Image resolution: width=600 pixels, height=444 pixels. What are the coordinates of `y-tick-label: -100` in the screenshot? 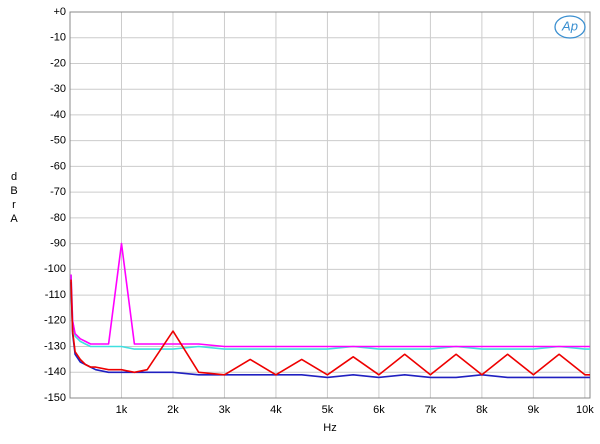 It's located at (55, 269).